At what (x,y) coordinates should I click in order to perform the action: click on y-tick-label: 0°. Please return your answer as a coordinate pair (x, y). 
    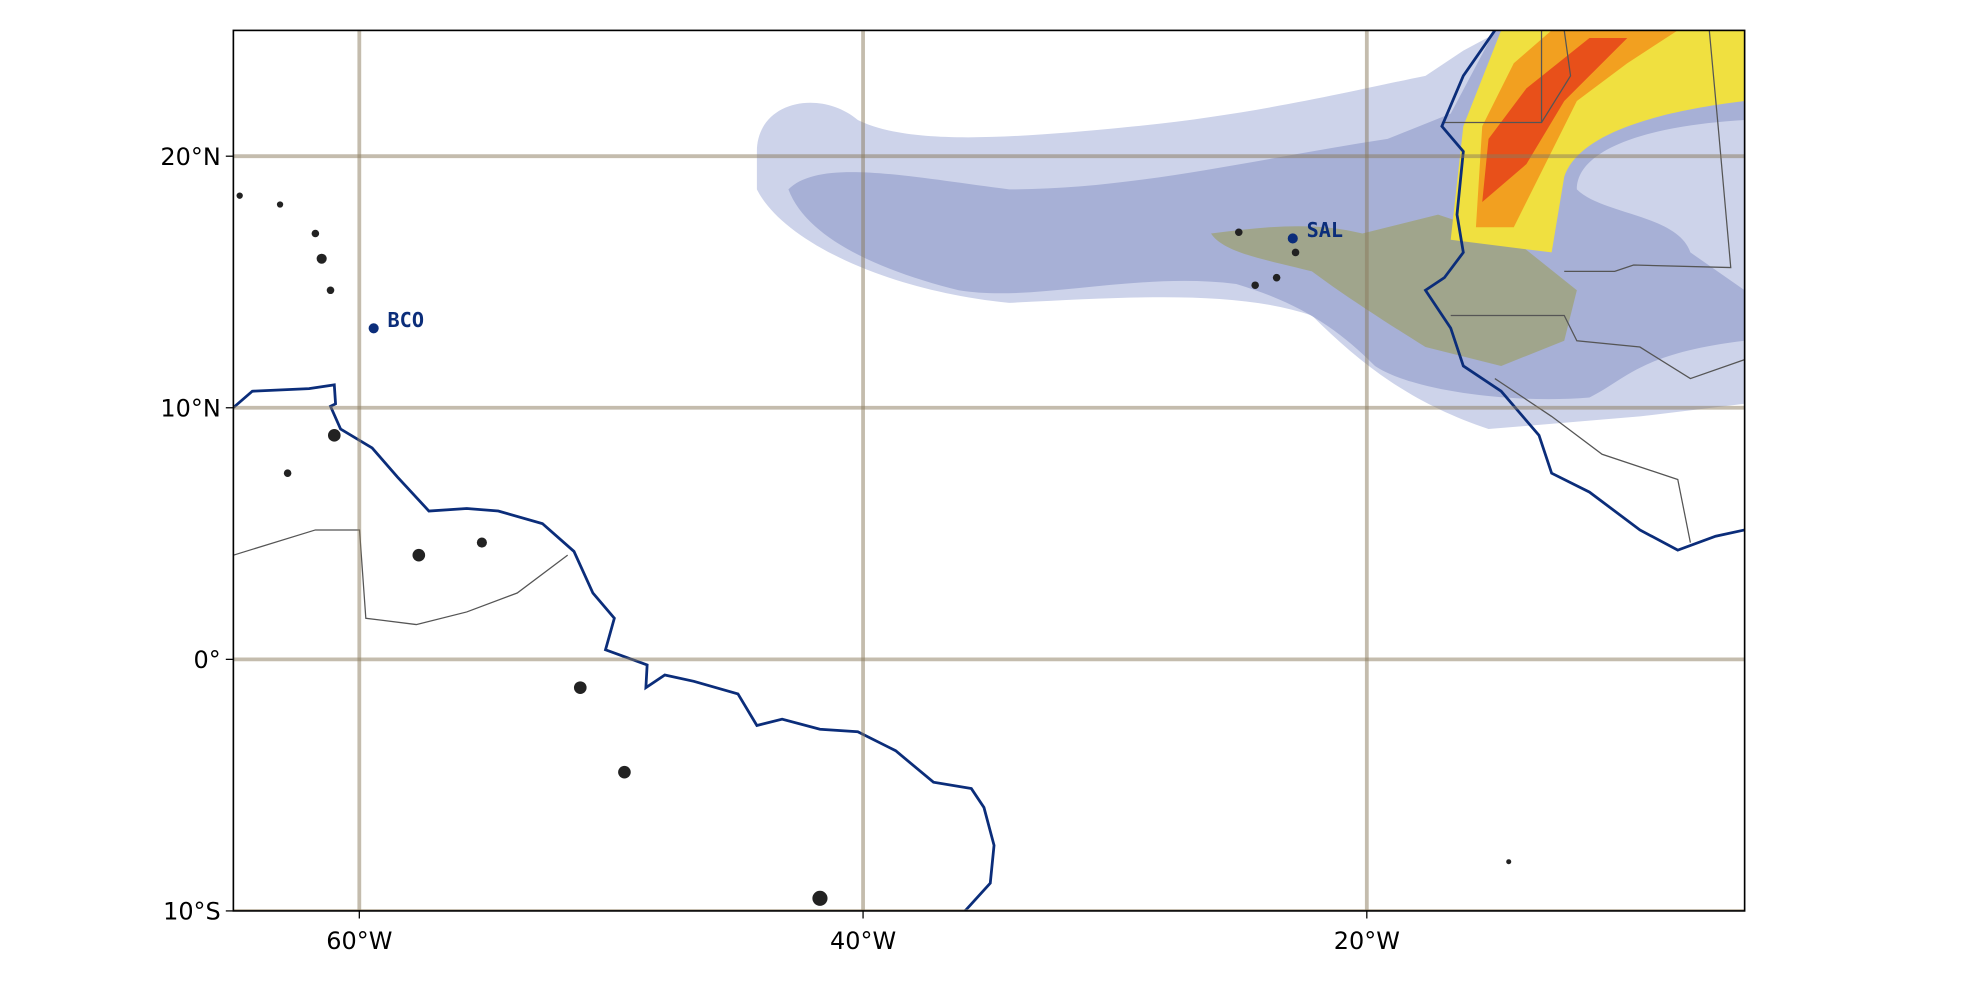
    Looking at the image, I should click on (207, 660).